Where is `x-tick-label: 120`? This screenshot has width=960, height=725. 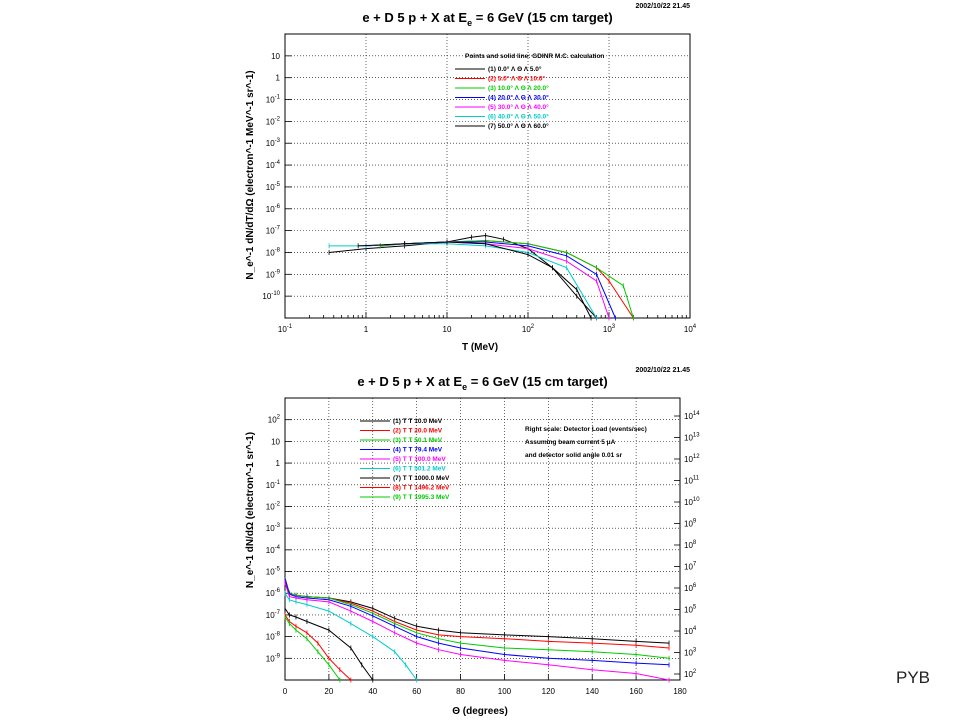
x-tick-label: 120 is located at coordinates (549, 691).